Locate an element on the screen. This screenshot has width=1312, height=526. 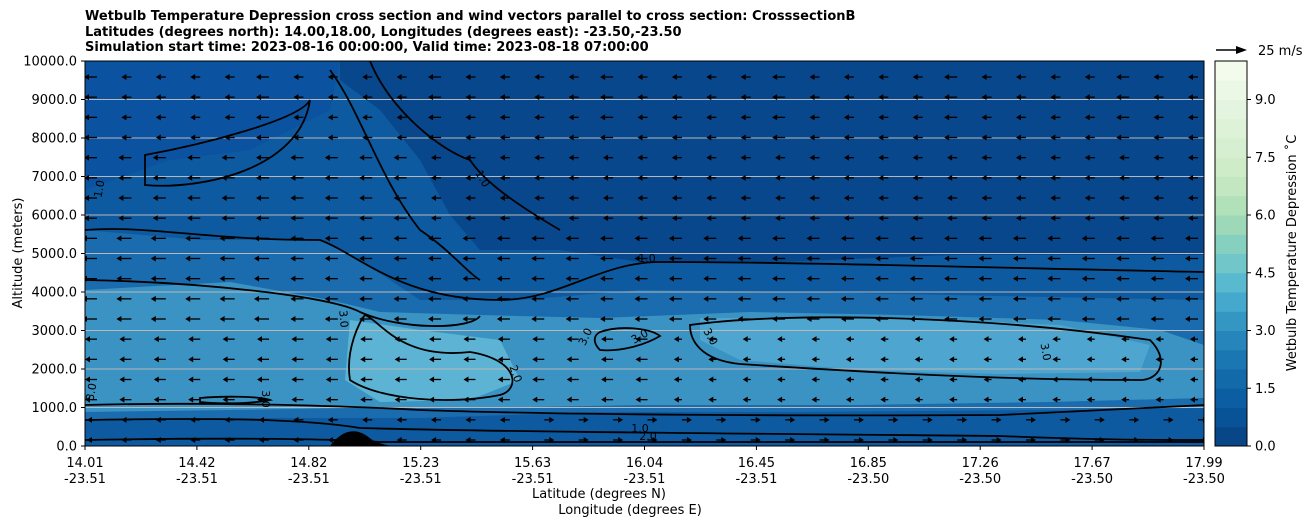
colorbar-tick-label: 3.0 is located at coordinates (1265, 331).